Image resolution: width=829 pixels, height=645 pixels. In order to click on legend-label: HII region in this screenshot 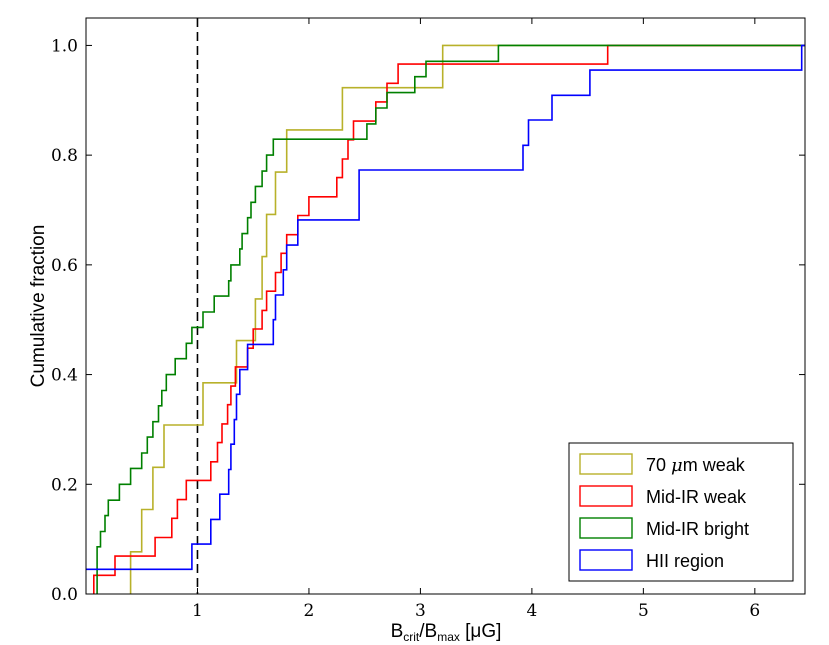, I will do `click(685, 561)`.